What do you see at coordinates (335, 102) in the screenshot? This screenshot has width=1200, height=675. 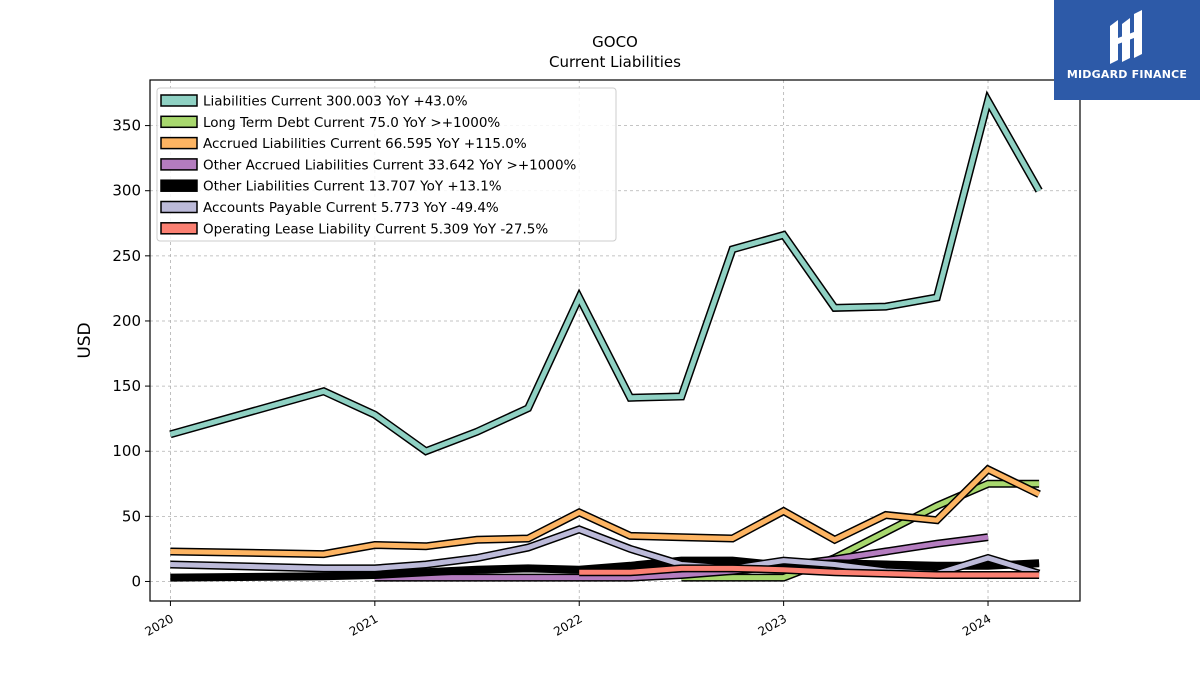 I see `legend-label: Liabilities Current 300.003 YoY +43.0%` at bounding box center [335, 102].